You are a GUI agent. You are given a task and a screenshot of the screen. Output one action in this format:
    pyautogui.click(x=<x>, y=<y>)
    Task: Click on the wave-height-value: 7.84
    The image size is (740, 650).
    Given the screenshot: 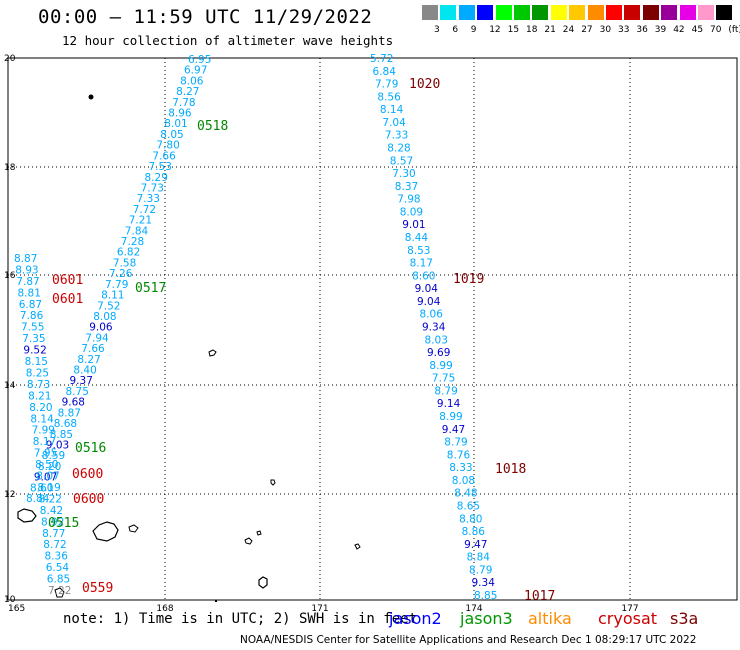 What is the action you would take?
    pyautogui.click(x=137, y=231)
    